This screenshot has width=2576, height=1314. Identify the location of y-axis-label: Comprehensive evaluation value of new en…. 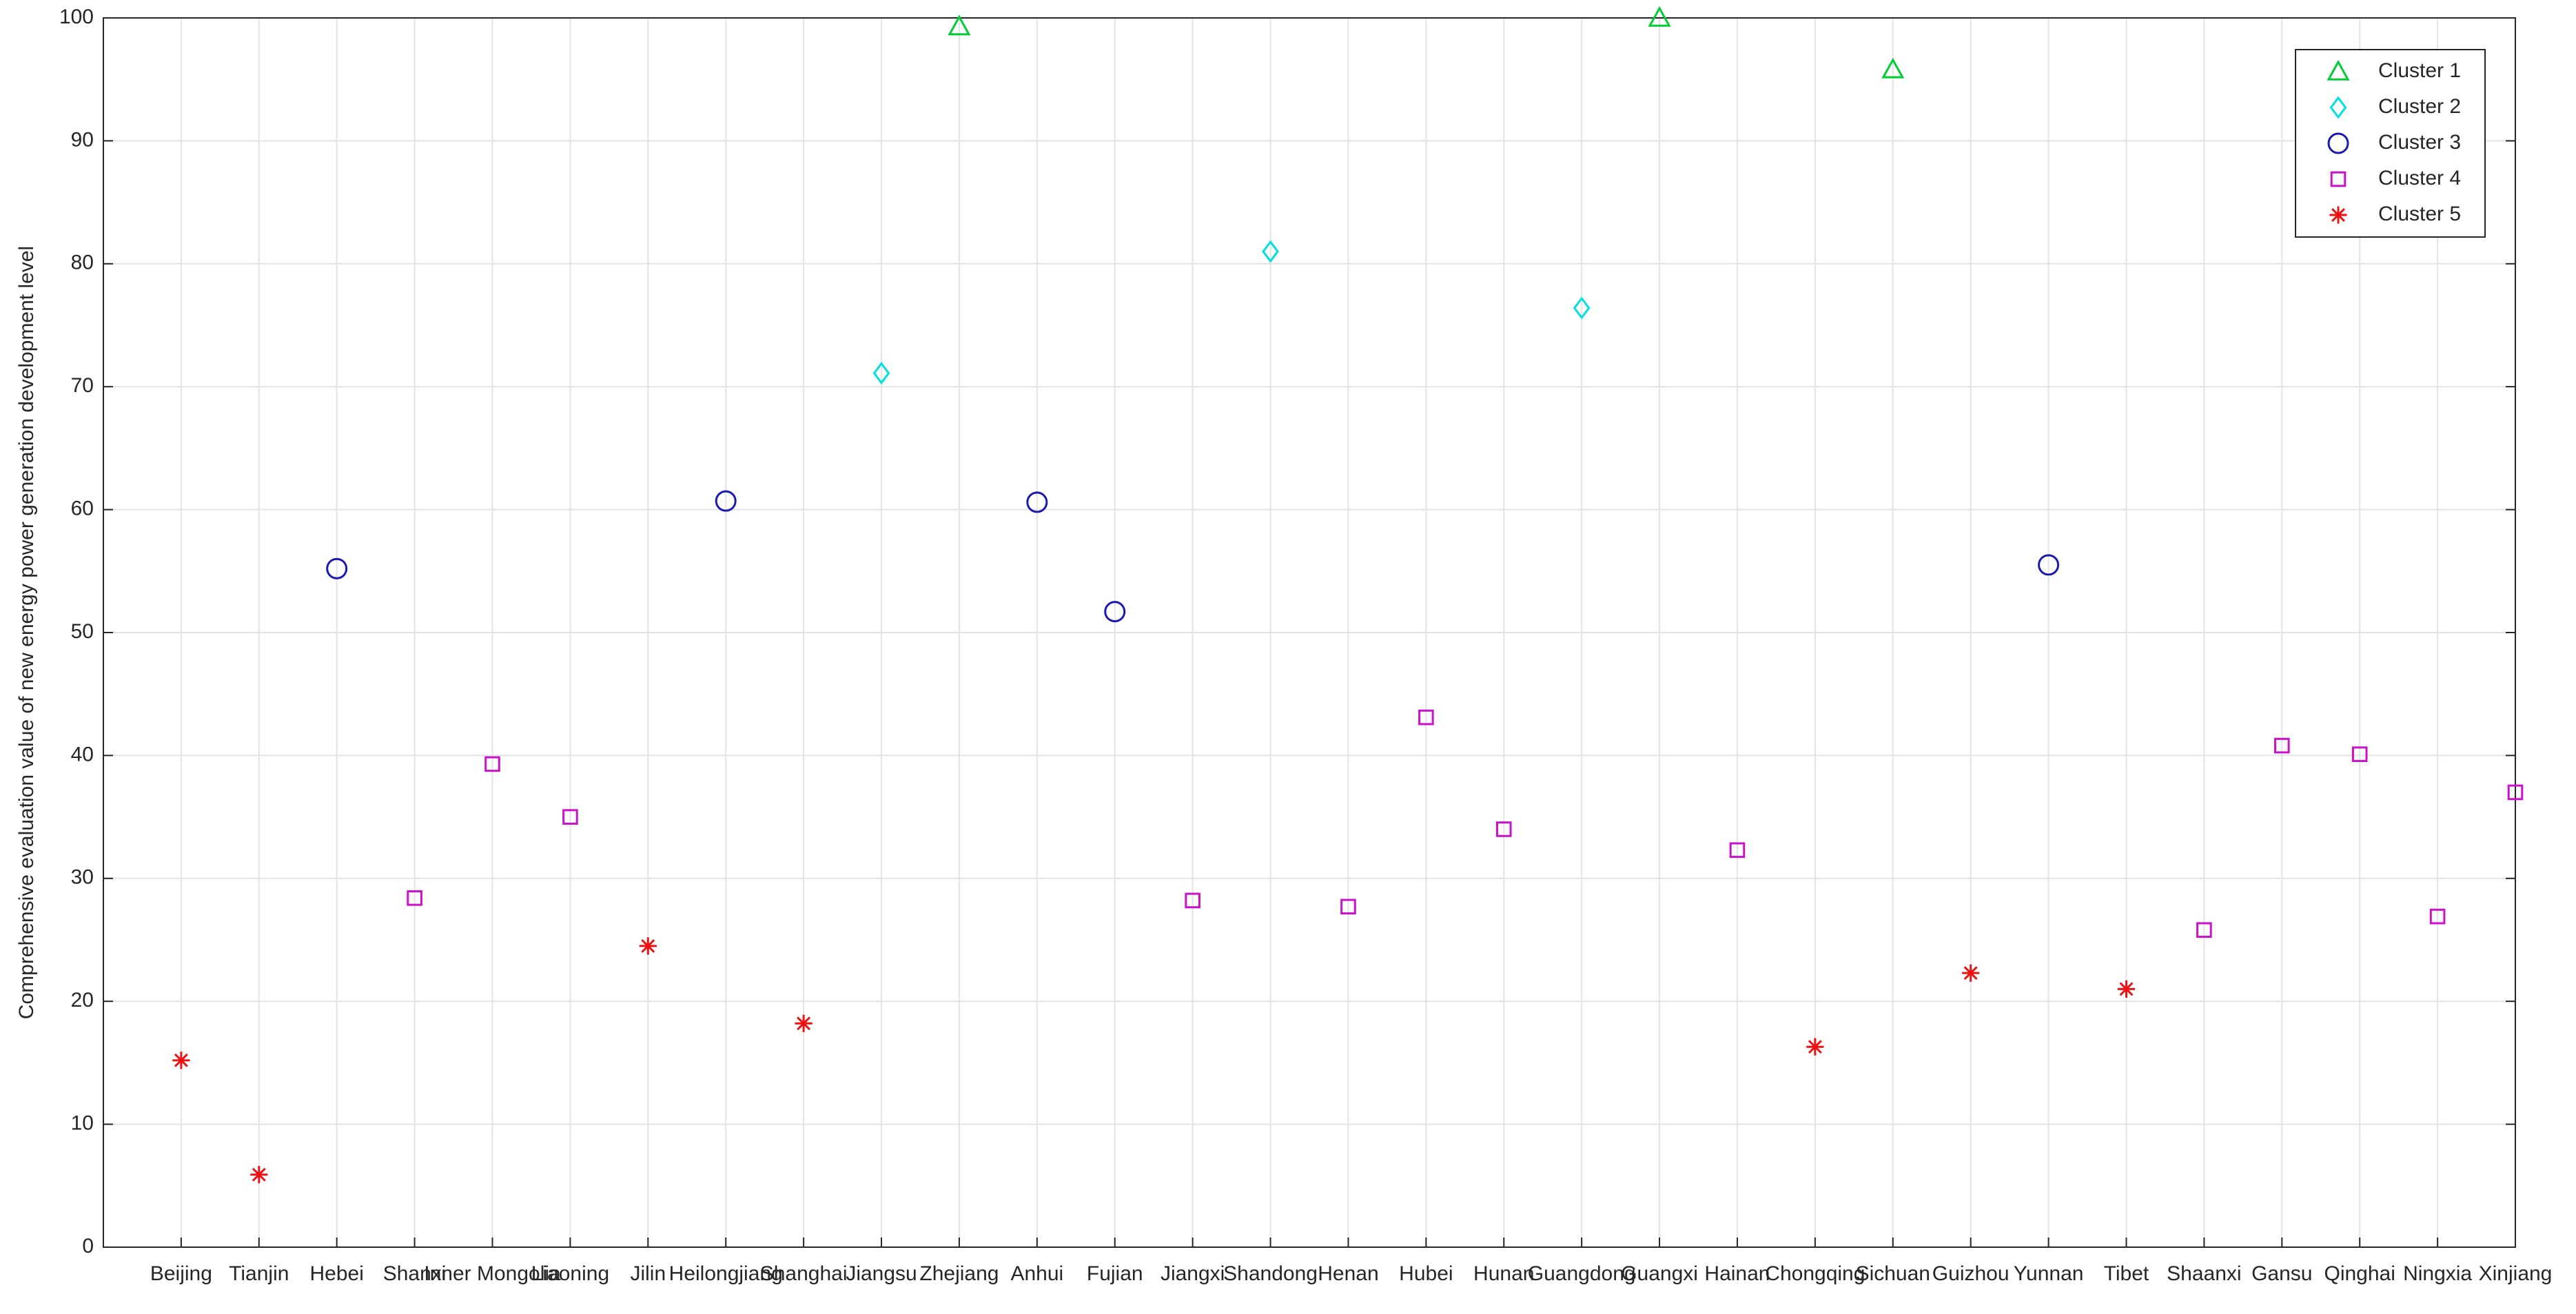
(26, 632).